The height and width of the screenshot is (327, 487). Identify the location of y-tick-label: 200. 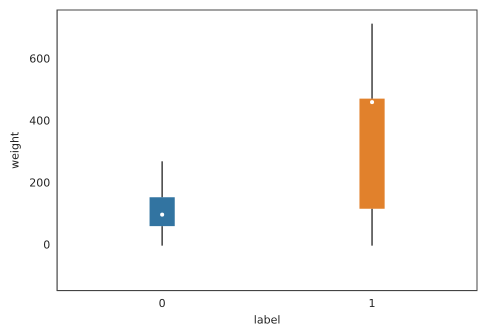
(39, 183).